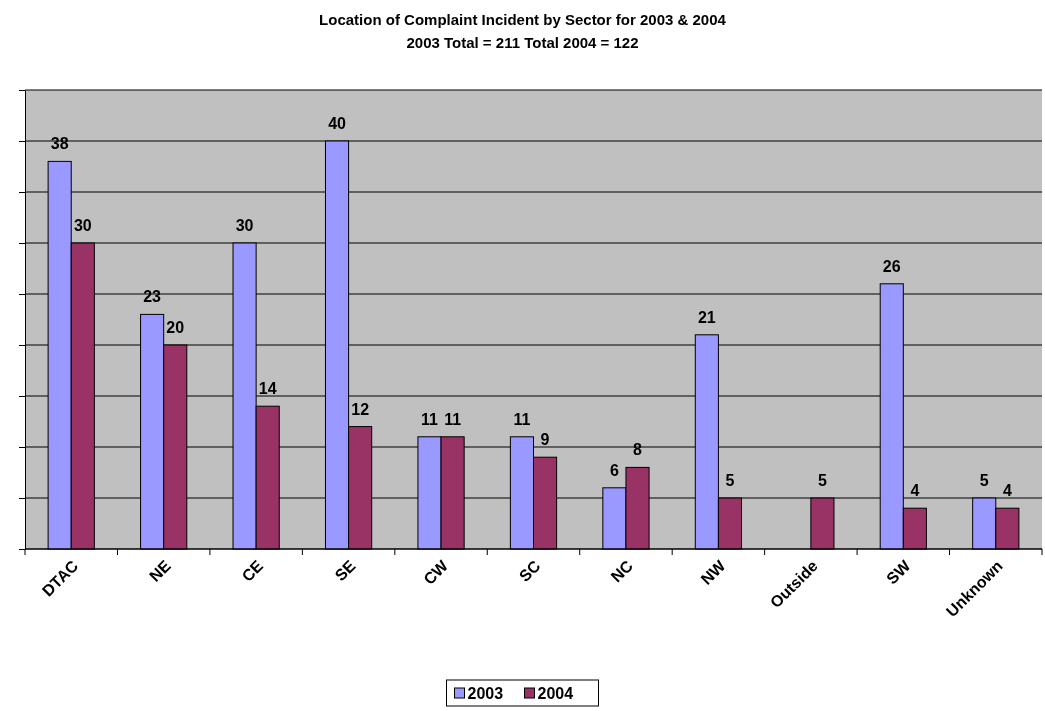 The height and width of the screenshot is (711, 1045). What do you see at coordinates (555, 693) in the screenshot?
I see `legend-label: 2004` at bounding box center [555, 693].